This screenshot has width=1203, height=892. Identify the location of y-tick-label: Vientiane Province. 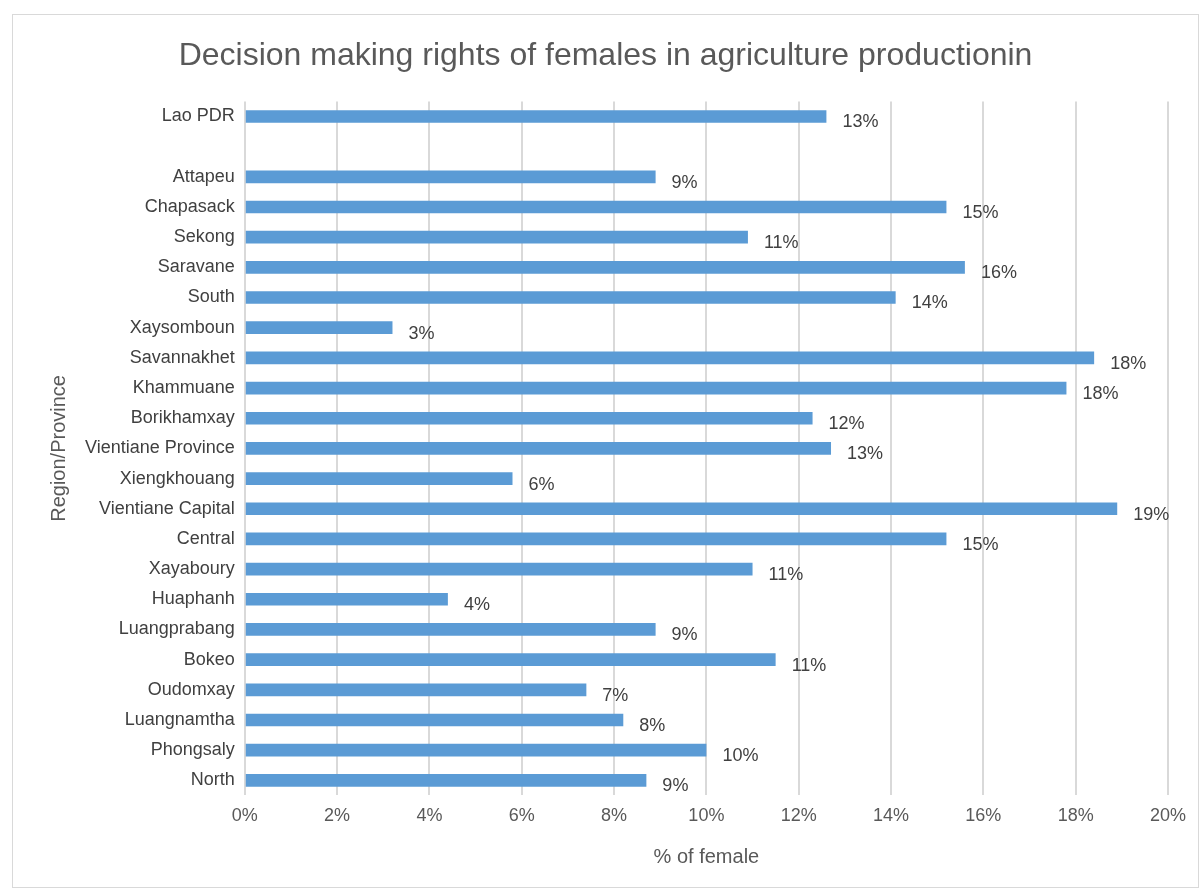
(160, 447).